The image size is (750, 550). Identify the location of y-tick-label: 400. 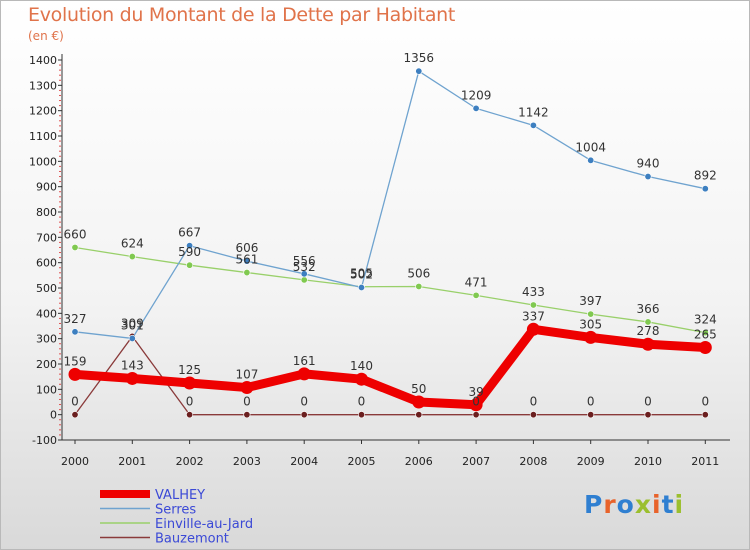
(46, 313).